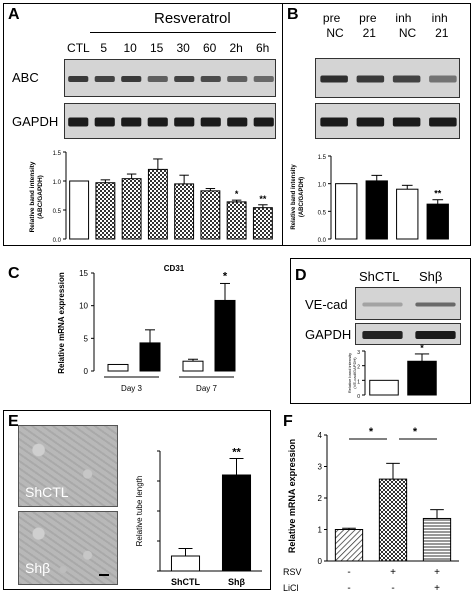 The height and width of the screenshot is (601, 474). I want to click on y-tick-label: 15, so click(83, 273).